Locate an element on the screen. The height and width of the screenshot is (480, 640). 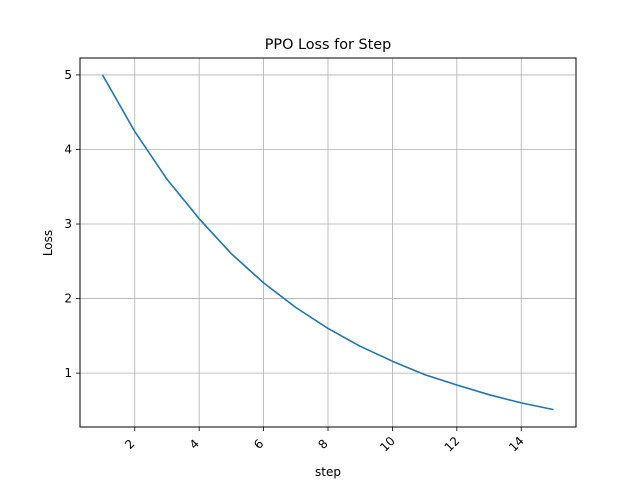
y-tick-label: 5 is located at coordinates (68, 75).